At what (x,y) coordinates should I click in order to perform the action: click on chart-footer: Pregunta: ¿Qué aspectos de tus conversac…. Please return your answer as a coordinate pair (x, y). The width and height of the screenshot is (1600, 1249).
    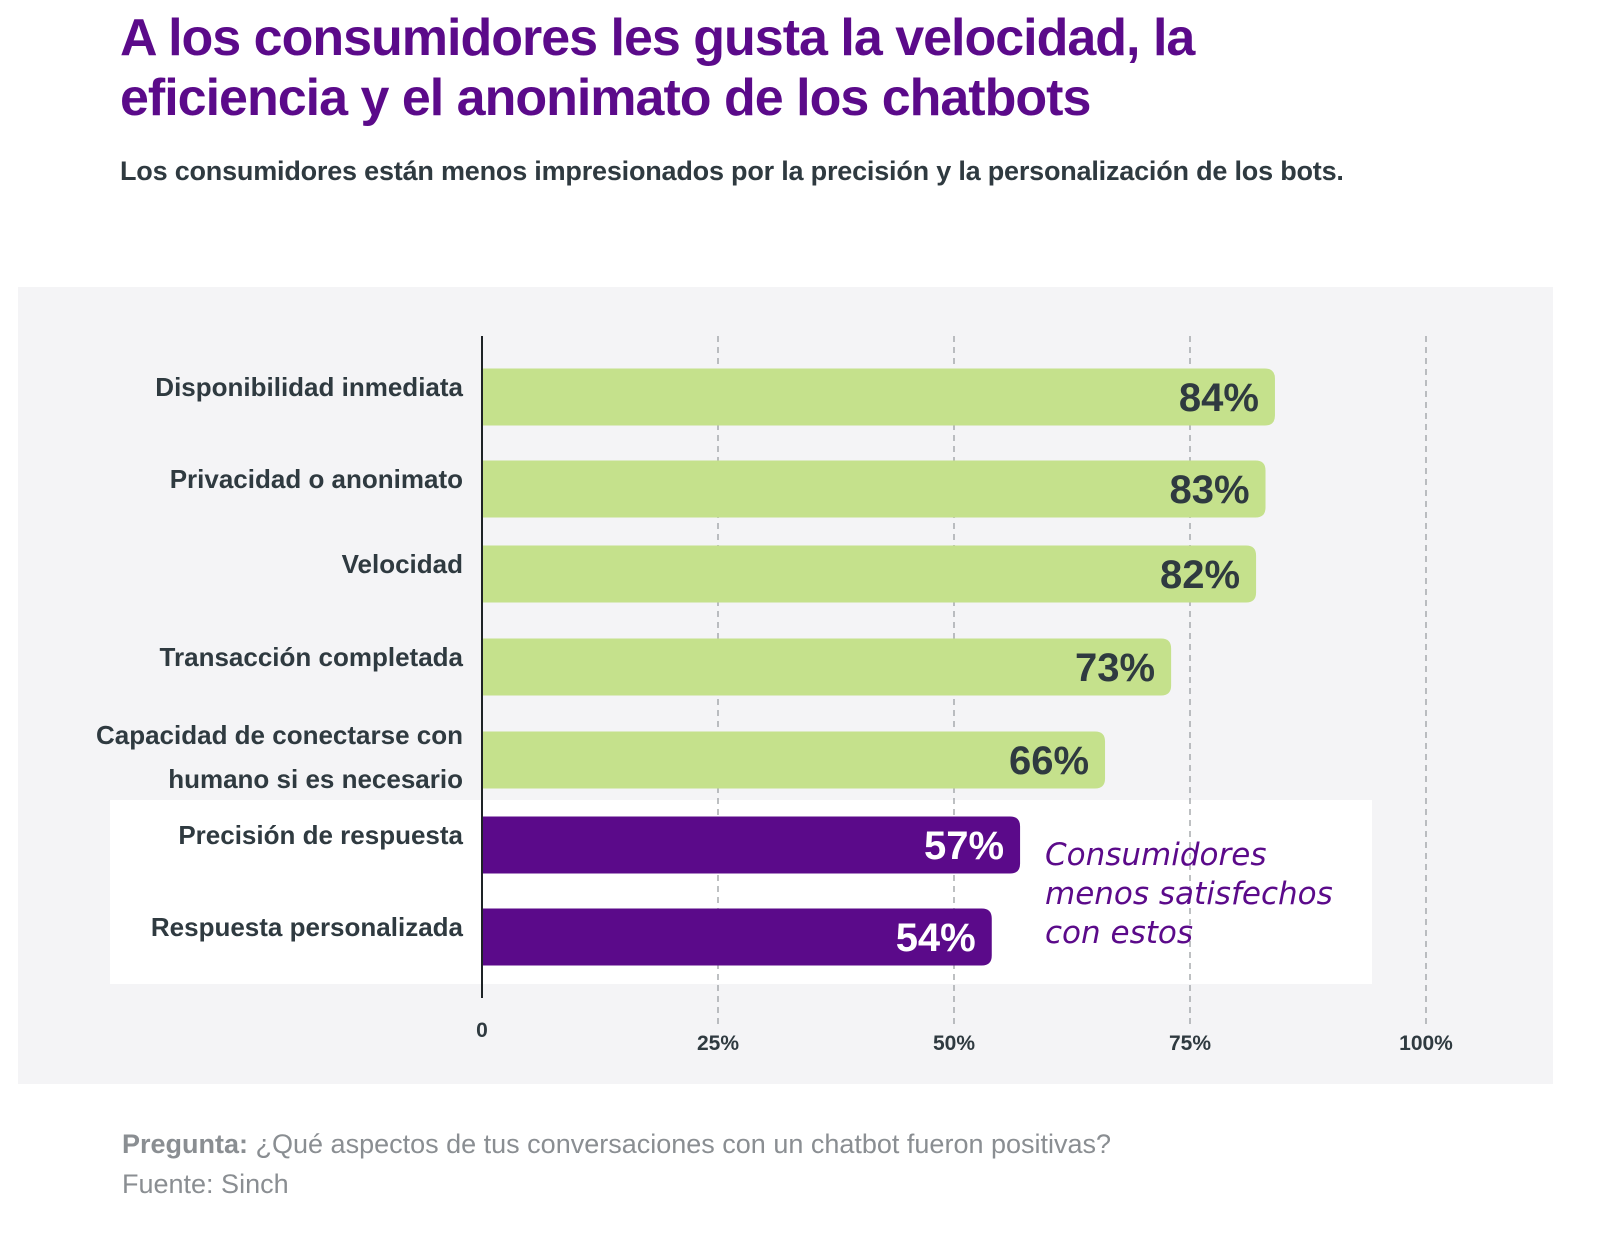
    Looking at the image, I should click on (616, 1164).